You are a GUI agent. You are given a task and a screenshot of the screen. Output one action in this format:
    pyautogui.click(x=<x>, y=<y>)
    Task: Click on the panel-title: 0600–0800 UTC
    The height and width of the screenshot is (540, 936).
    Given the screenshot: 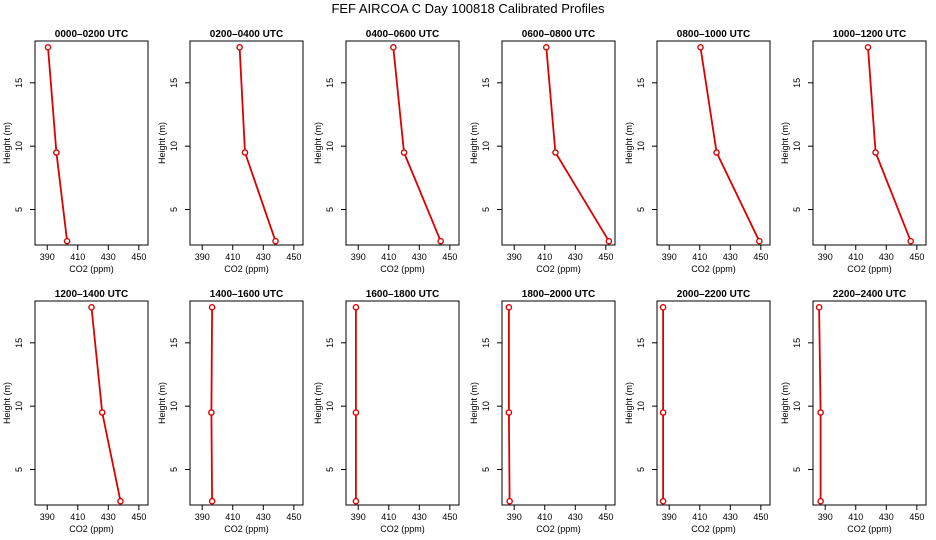 What is the action you would take?
    pyautogui.click(x=558, y=34)
    